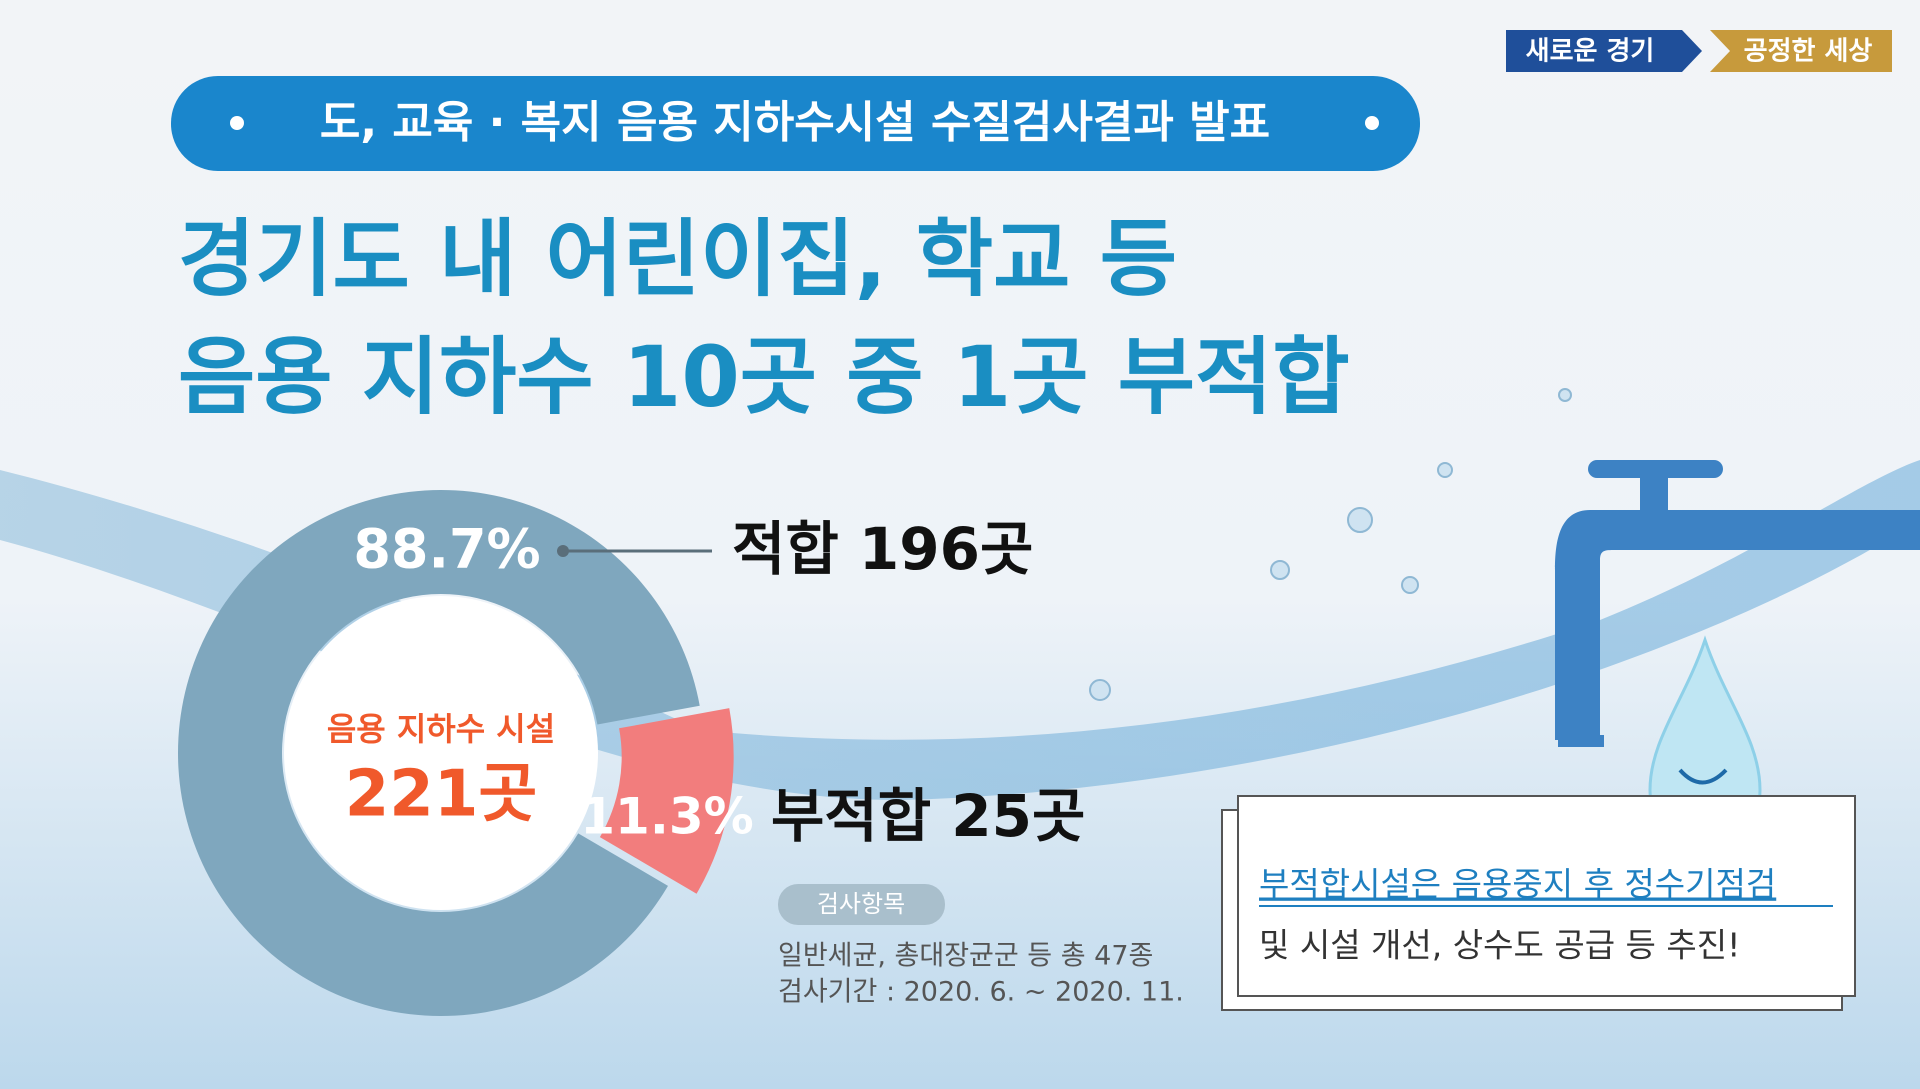 The height and width of the screenshot is (1089, 1920). Describe the element at coordinates (1737, 603) in the screenshot. I see `faucet` at that location.